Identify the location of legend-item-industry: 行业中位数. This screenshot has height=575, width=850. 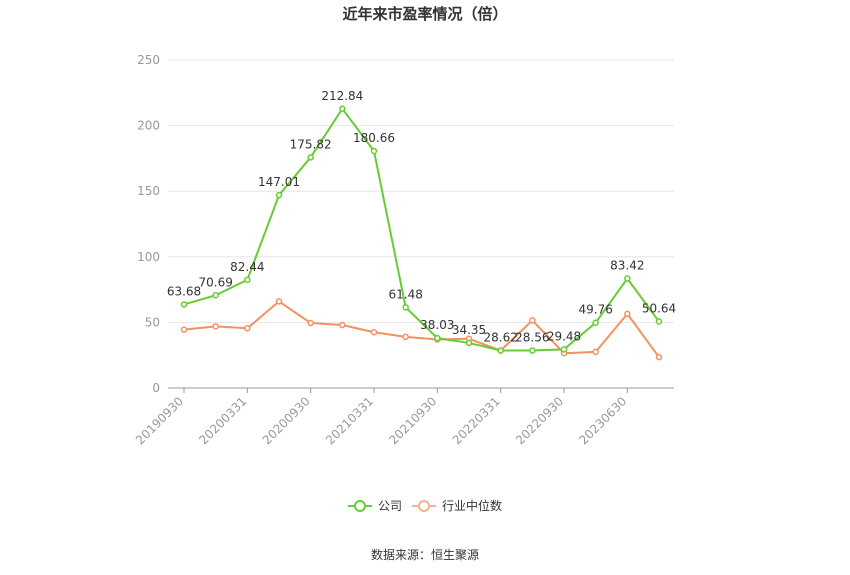
(457, 505).